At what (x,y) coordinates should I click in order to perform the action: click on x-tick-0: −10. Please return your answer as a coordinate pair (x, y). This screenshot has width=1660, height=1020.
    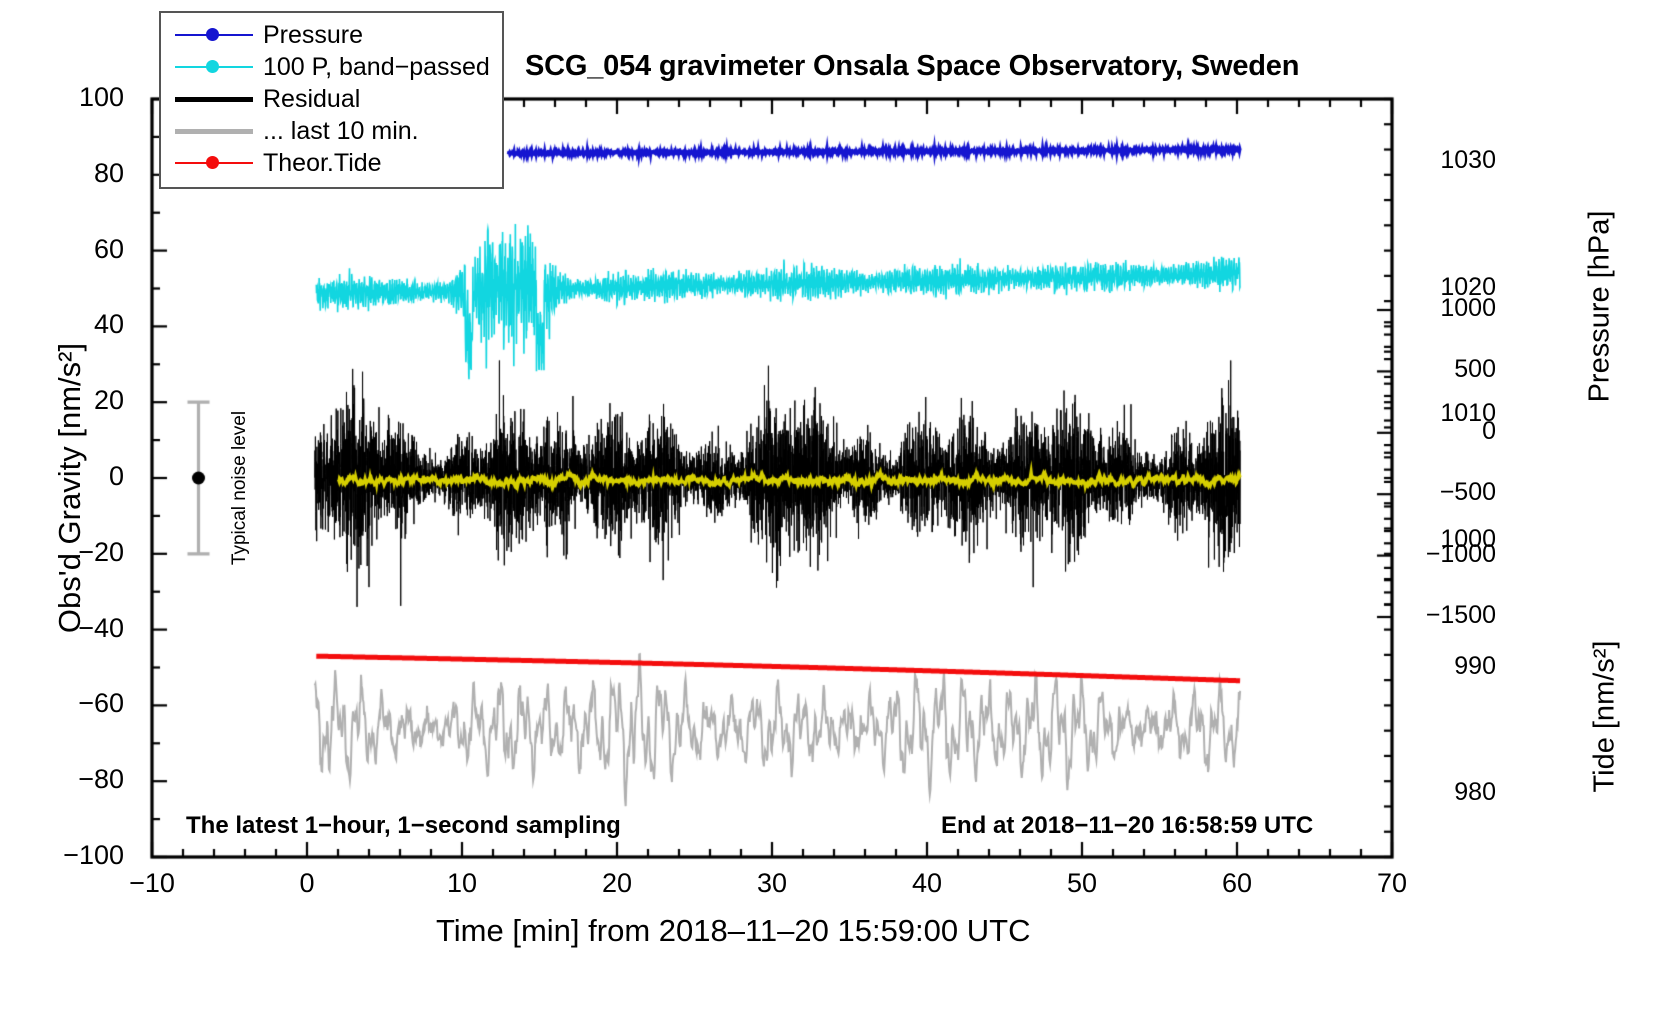
    Looking at the image, I should click on (152, 883).